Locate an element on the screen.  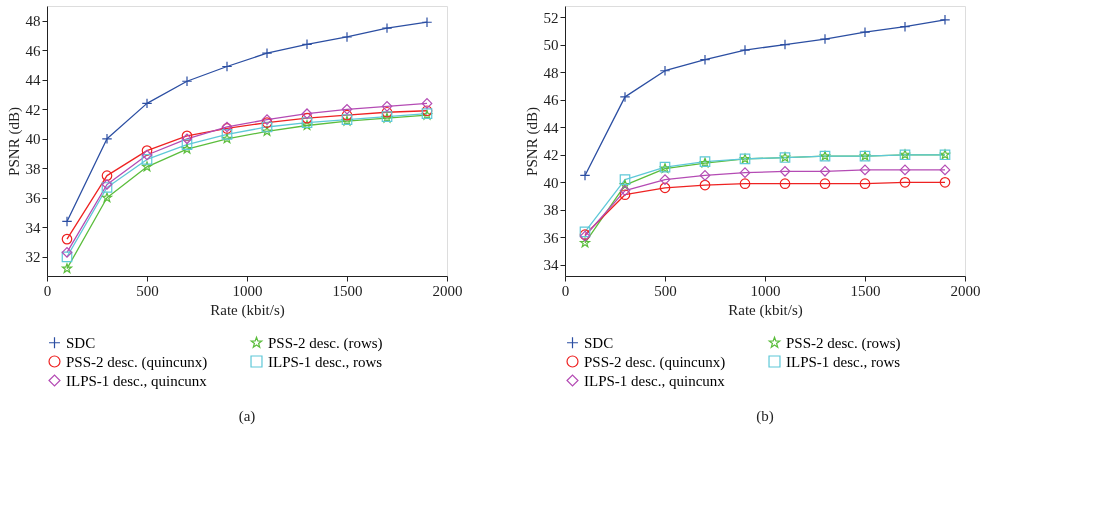
text: (a) is located at coordinates (247, 416).